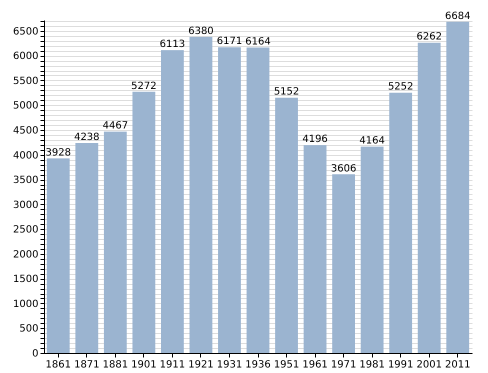 Image resolution: width=488 pixels, height=373 pixels. What do you see at coordinates (457, 16) in the screenshot?
I see `data-label: 6684` at bounding box center [457, 16].